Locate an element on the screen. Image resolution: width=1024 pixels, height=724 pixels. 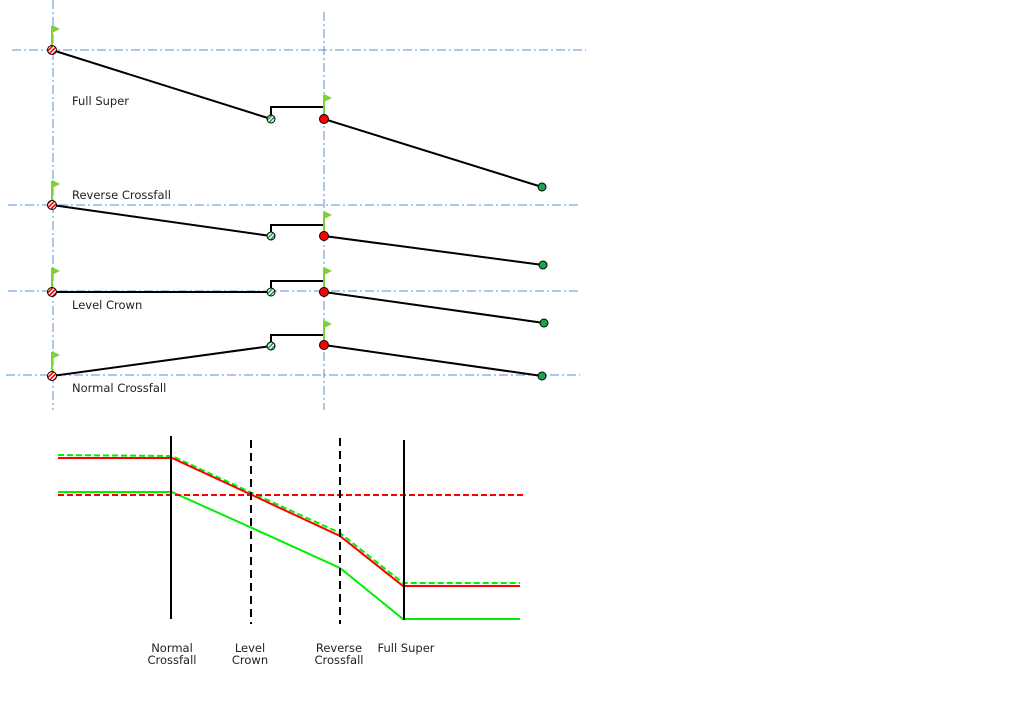
tl-normal-1: Normal is located at coordinates (172, 648).